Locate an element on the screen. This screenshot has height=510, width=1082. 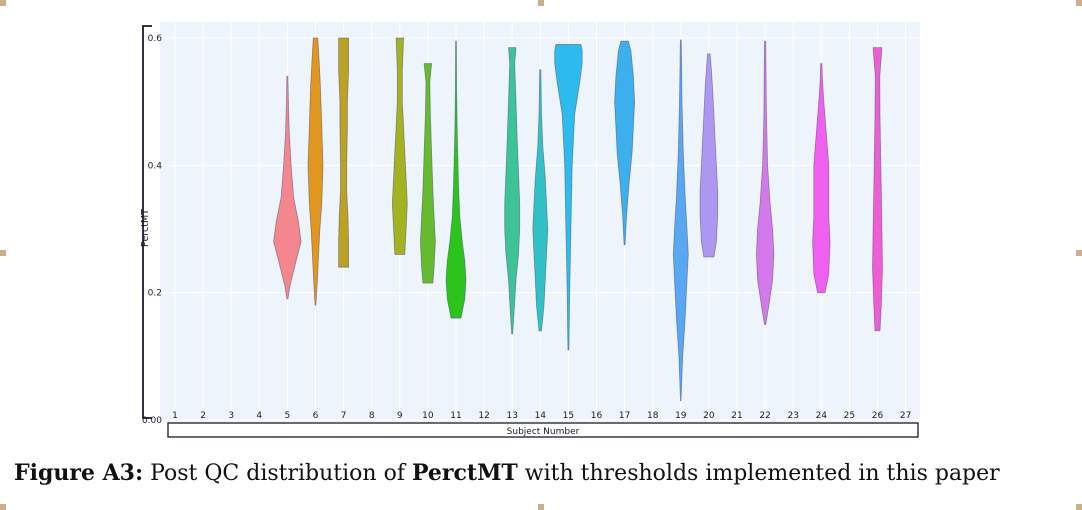
y-tick-label: 0.2 is located at coordinates (155, 294).